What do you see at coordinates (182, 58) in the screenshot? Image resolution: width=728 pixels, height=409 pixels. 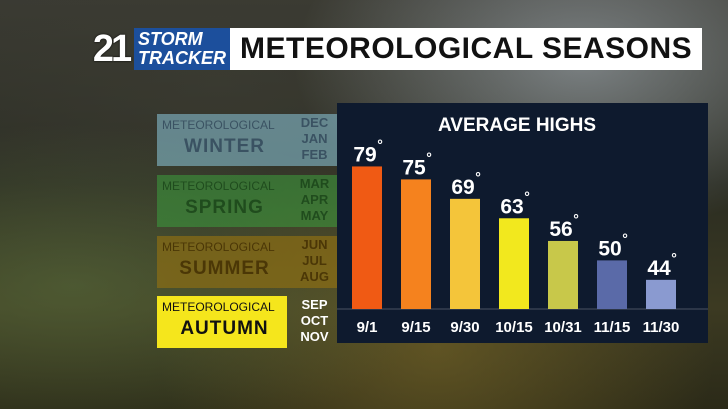 I see `logo-line-2: TRACKER` at bounding box center [182, 58].